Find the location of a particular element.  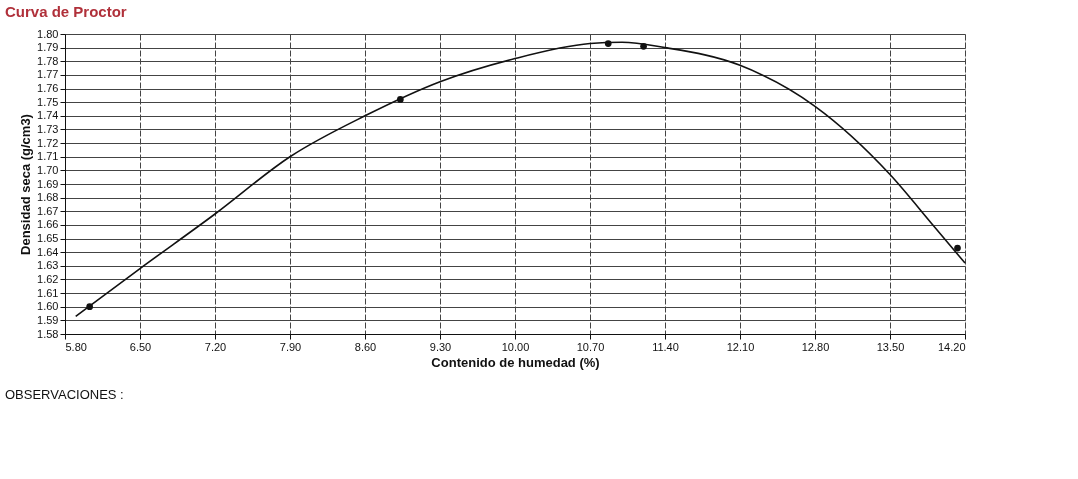

x-tick-label: 12.80 is located at coordinates (815, 346).